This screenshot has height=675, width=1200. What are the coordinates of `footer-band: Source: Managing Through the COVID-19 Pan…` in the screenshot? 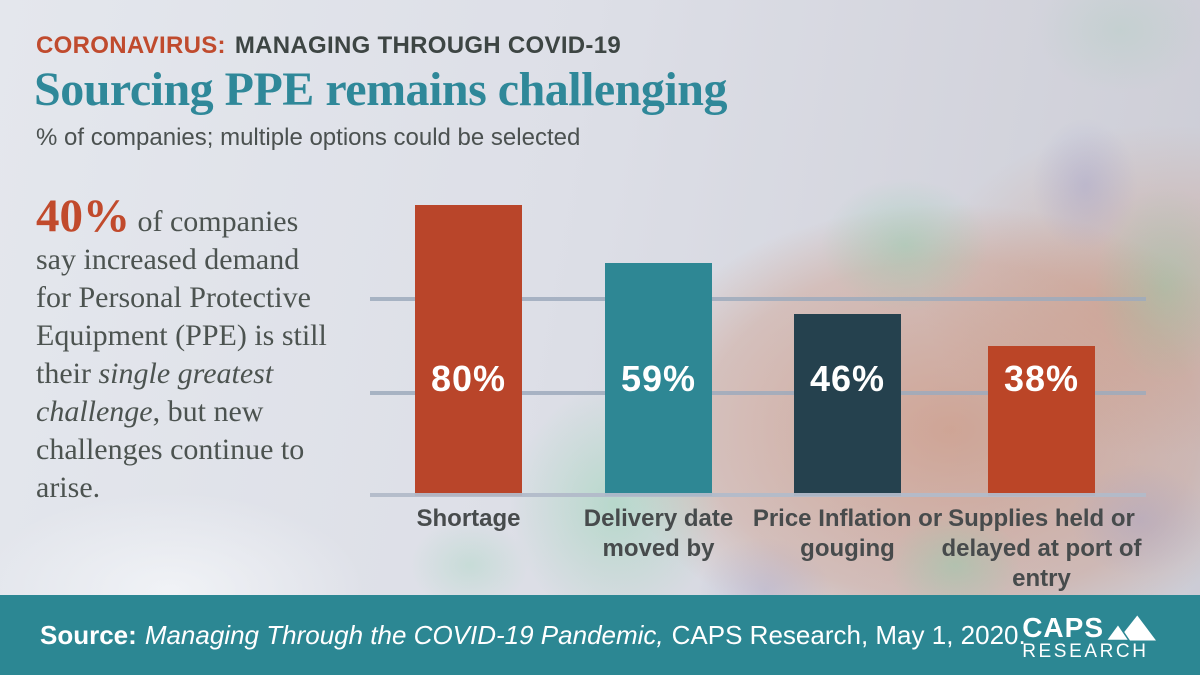 It's located at (600, 635).